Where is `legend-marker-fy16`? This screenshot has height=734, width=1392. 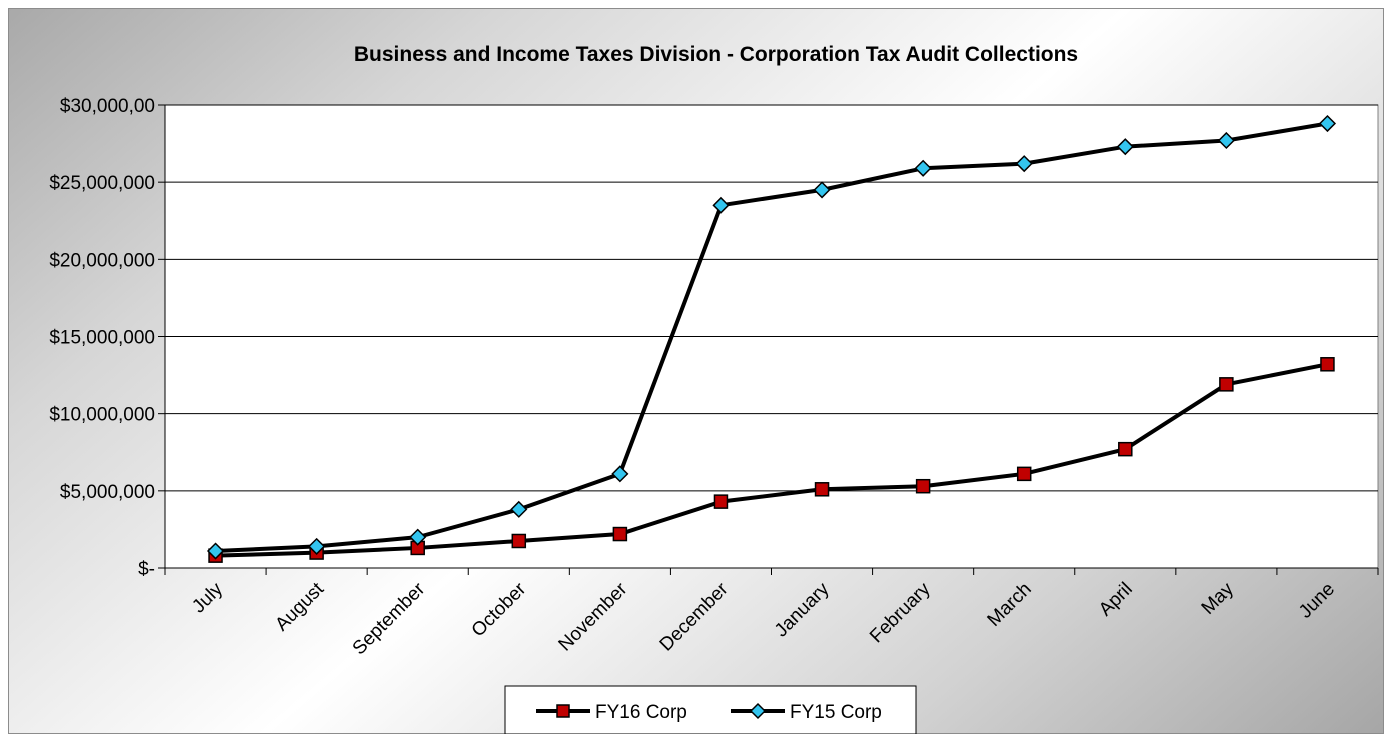 legend-marker-fy16 is located at coordinates (563, 711).